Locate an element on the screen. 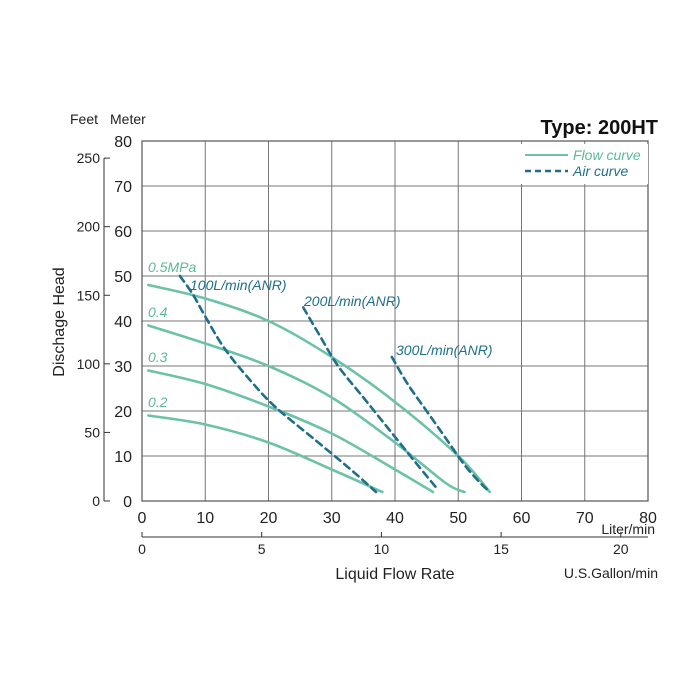  x-tick-gallon: 20 is located at coordinates (621, 549).